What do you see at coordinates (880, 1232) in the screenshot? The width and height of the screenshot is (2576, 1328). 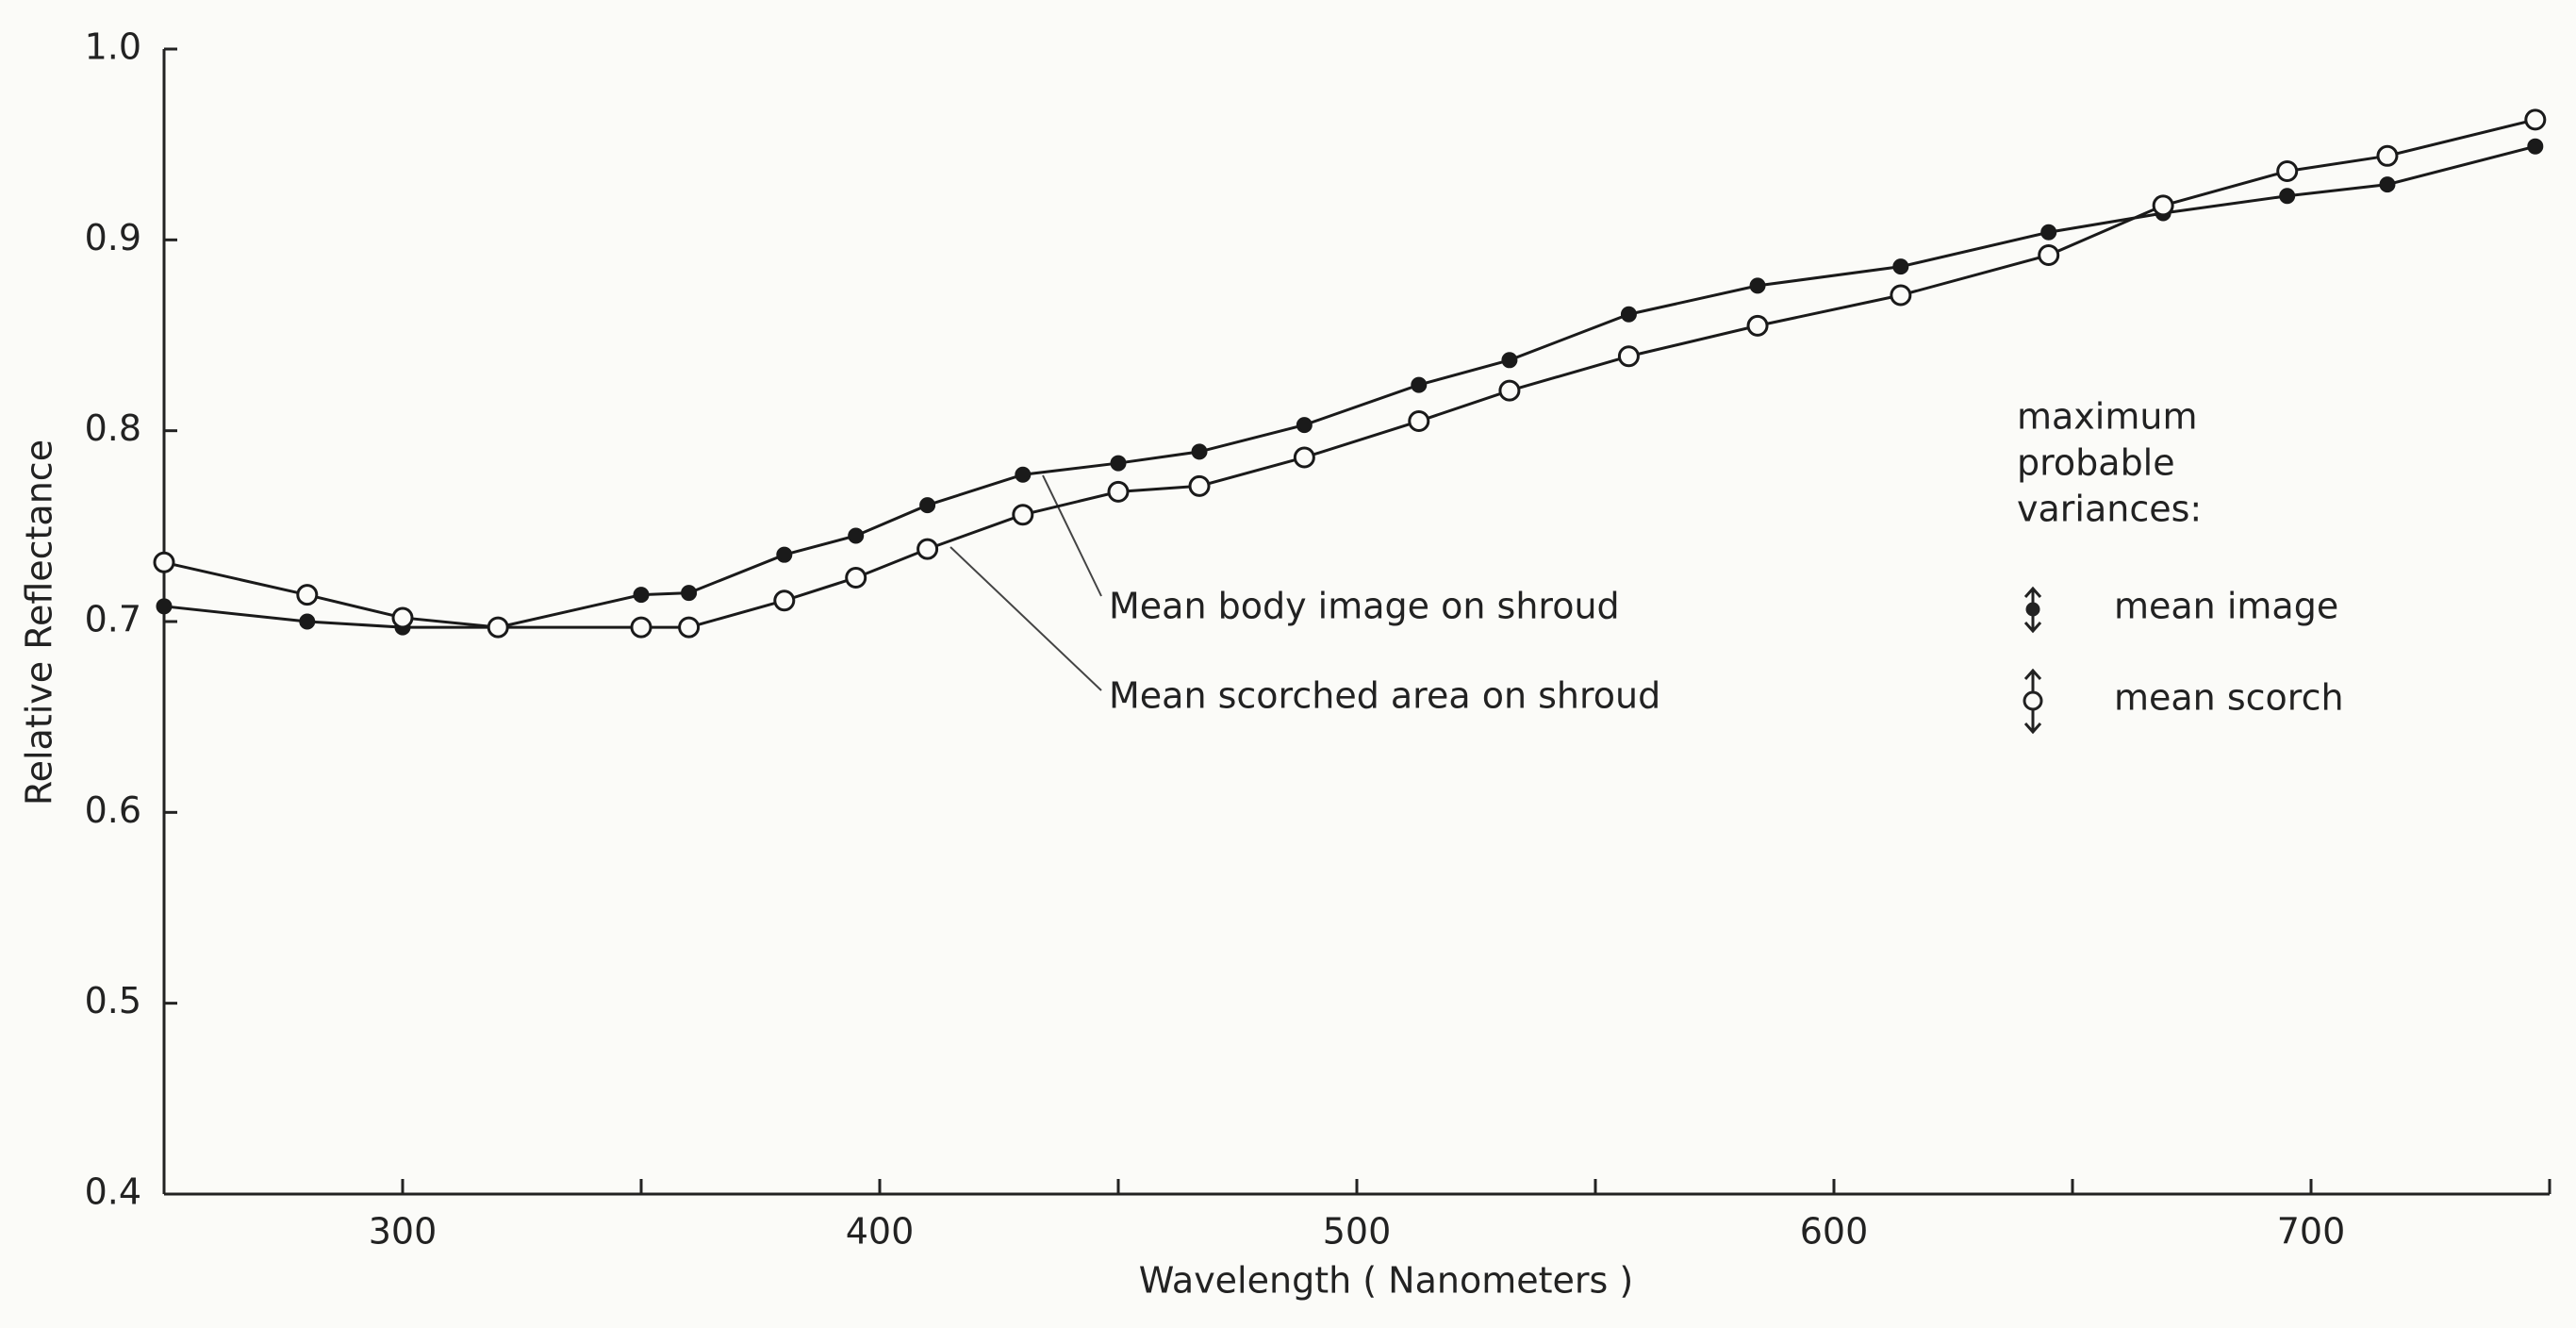 I see `x-tick-label: 400` at bounding box center [880, 1232].